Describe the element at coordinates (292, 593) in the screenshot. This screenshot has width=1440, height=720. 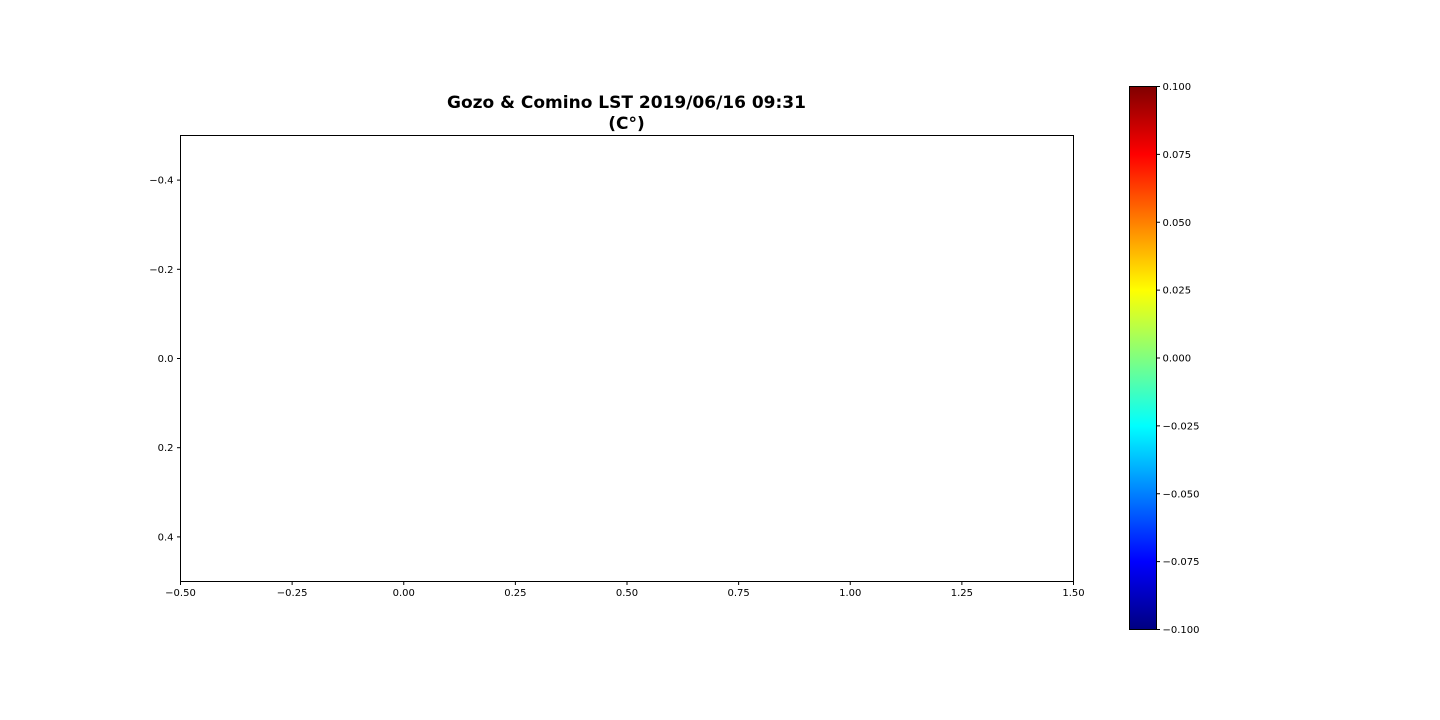
I see `x-tick-label: −0.25` at that location.